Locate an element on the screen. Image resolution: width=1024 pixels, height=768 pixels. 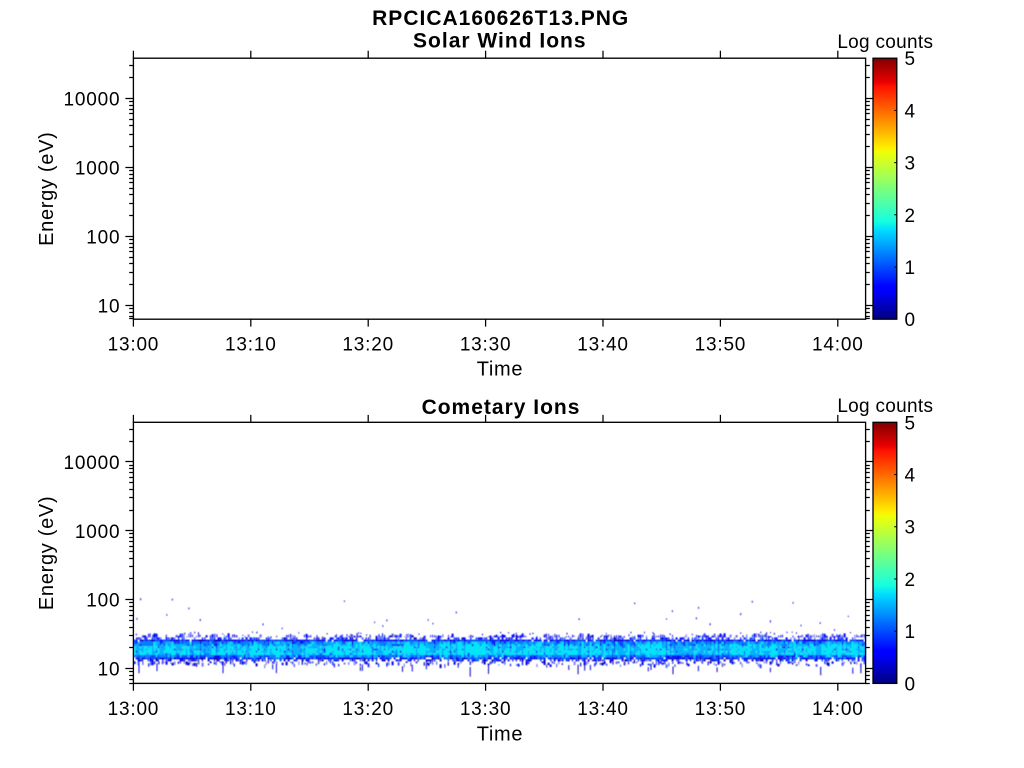
svg-text: RPCICA160626T13.PNG is located at coordinates (500, 18).